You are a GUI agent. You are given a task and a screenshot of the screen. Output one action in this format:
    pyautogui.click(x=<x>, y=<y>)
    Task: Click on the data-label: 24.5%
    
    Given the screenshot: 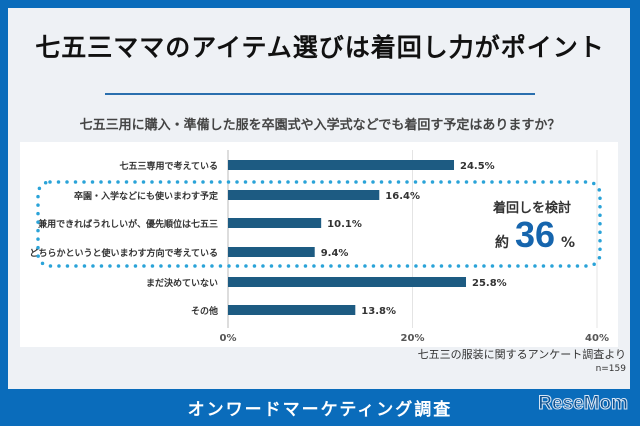 What is the action you would take?
    pyautogui.click(x=477, y=166)
    